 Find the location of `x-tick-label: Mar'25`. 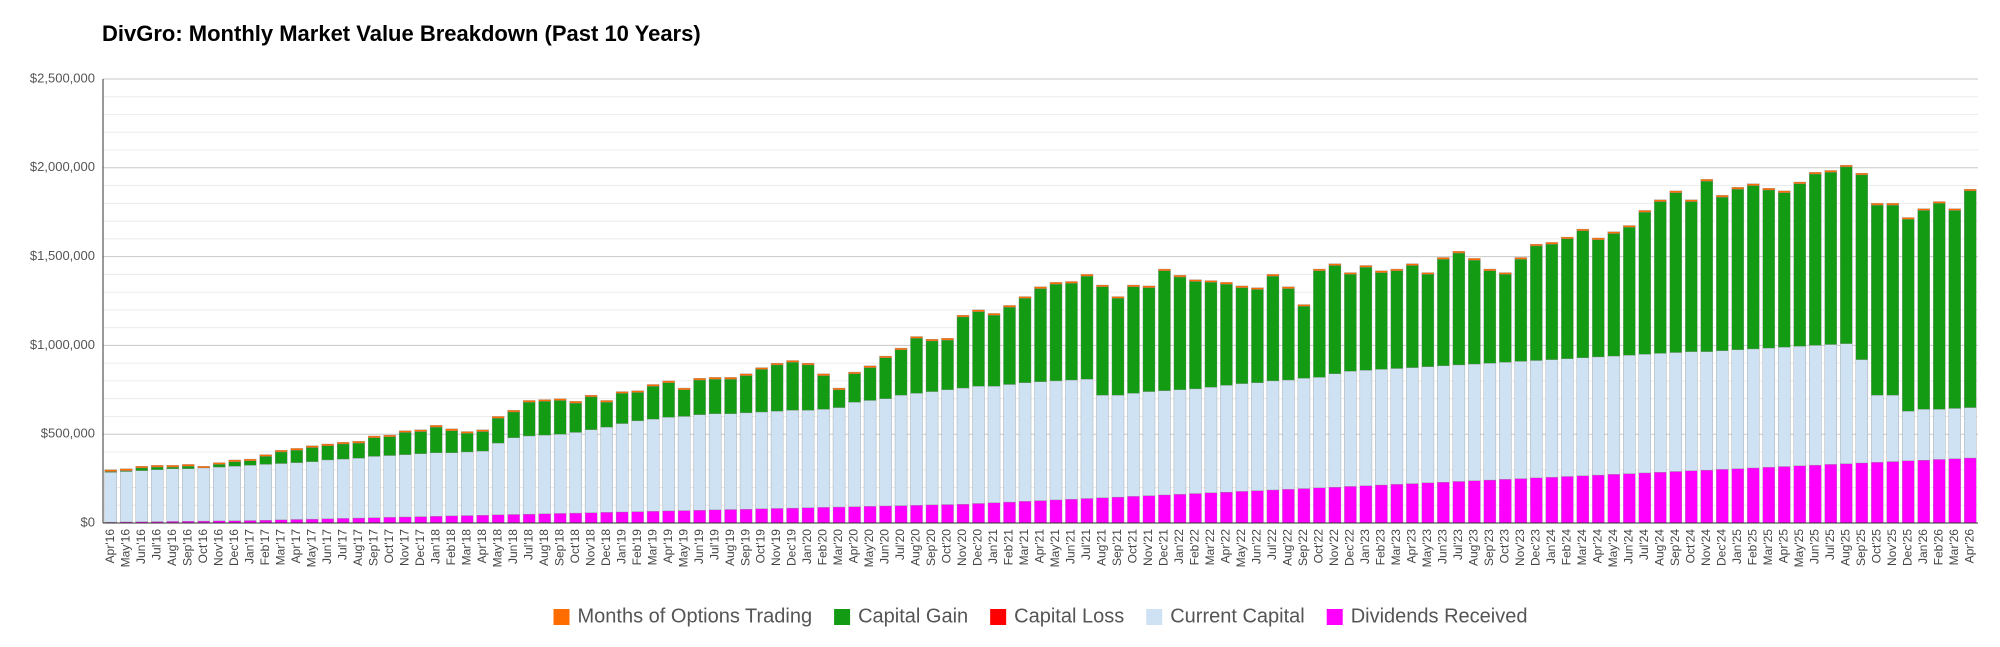

x-tick-label: Mar'25 is located at coordinates (1768, 547).